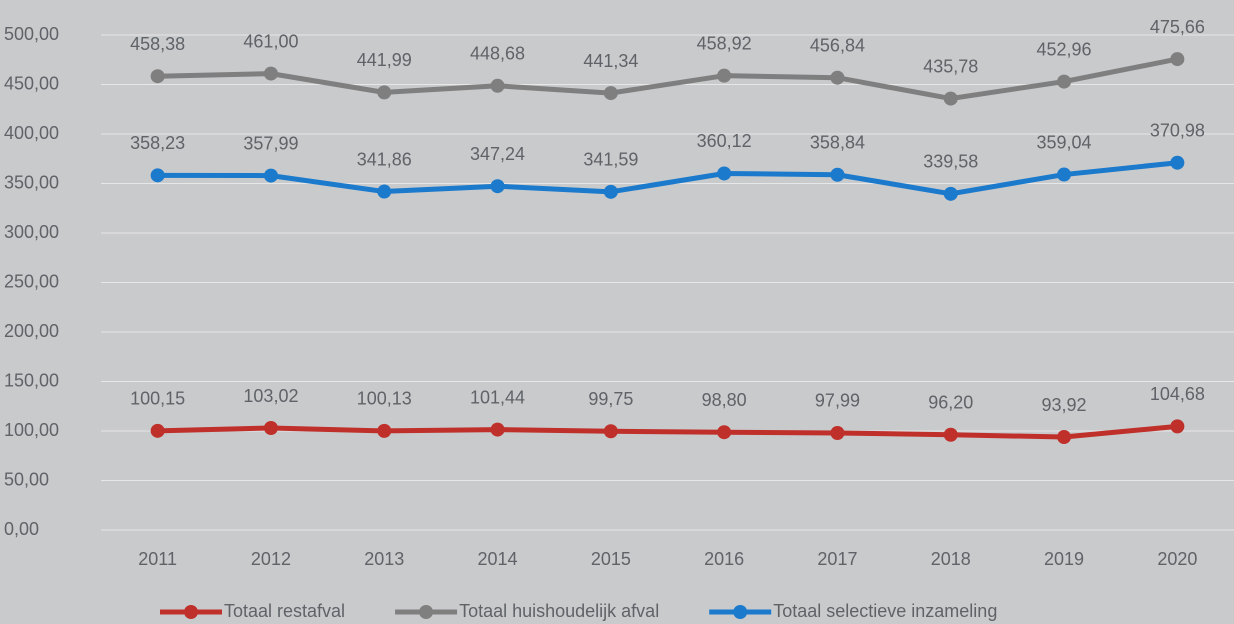 The width and height of the screenshot is (1234, 624). What do you see at coordinates (1177, 130) in the screenshot?
I see `data-label: 370,98` at bounding box center [1177, 130].